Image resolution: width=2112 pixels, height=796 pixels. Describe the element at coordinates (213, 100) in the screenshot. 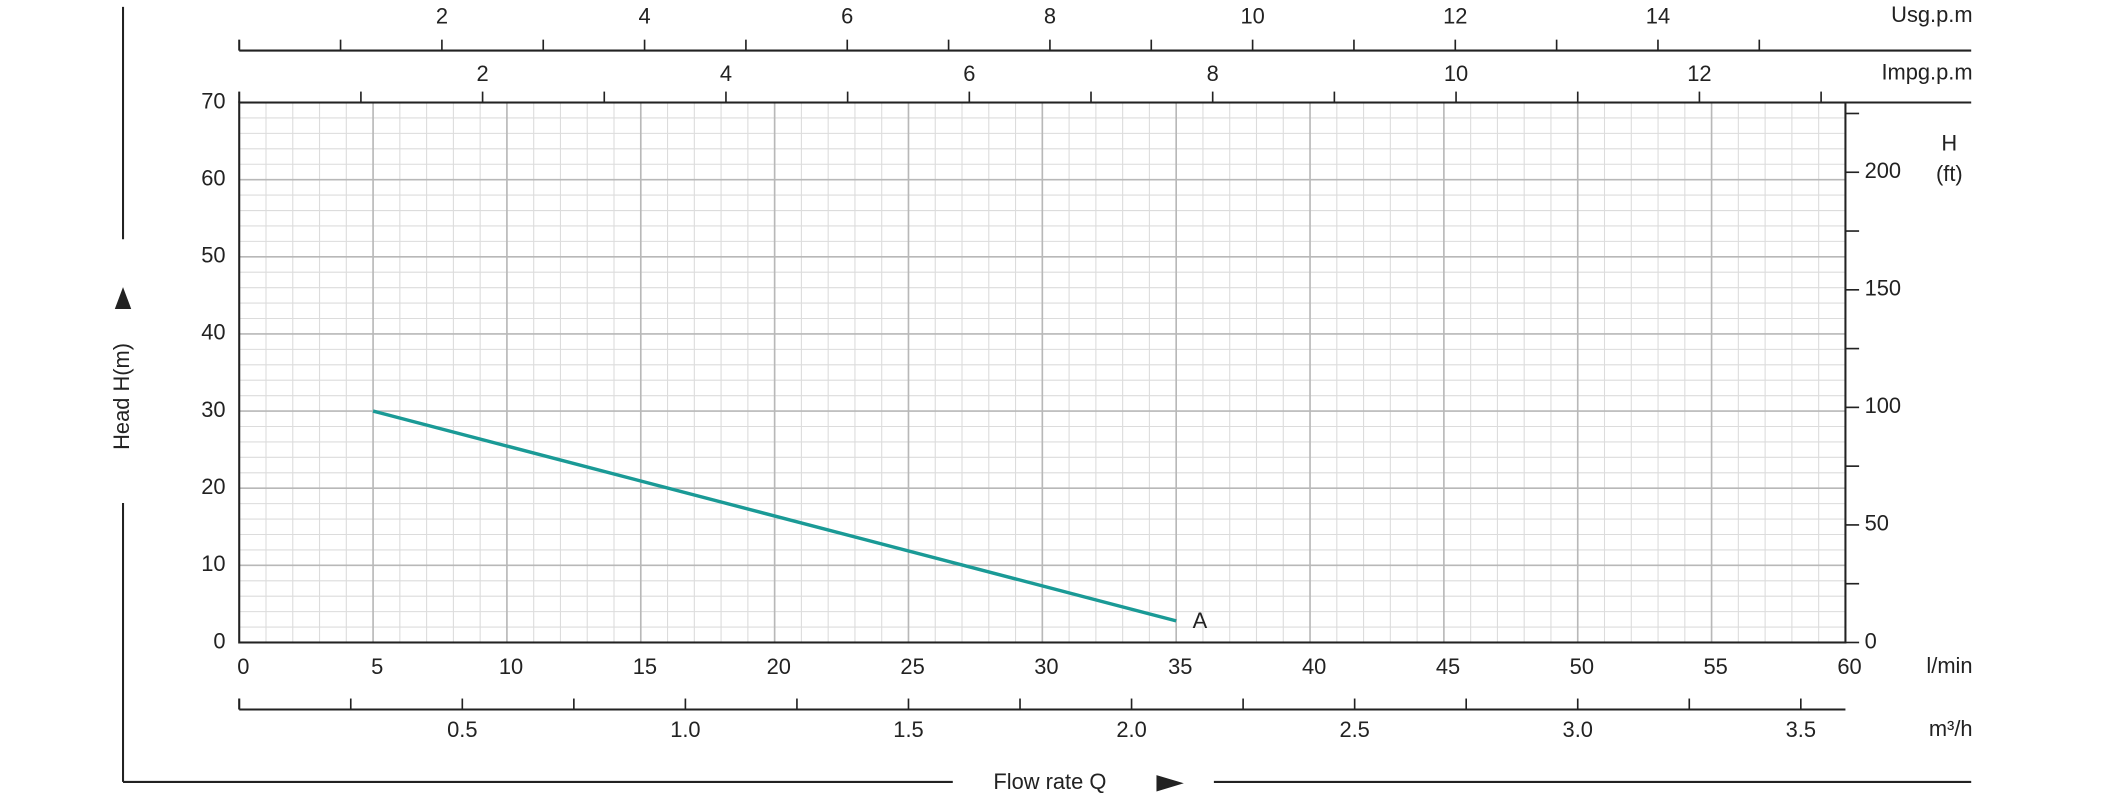

I see `y-tick-label: 70` at that location.